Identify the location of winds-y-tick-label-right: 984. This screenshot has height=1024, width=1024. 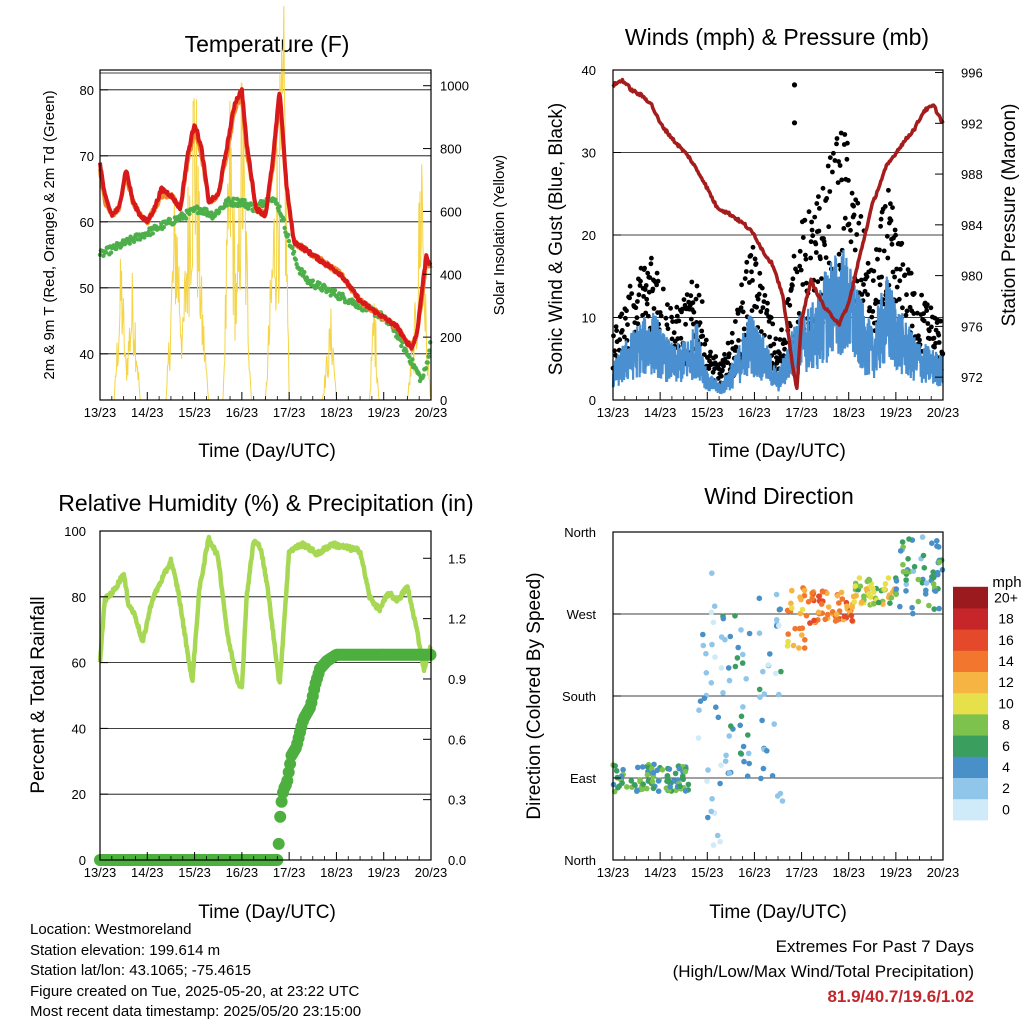
(972, 225).